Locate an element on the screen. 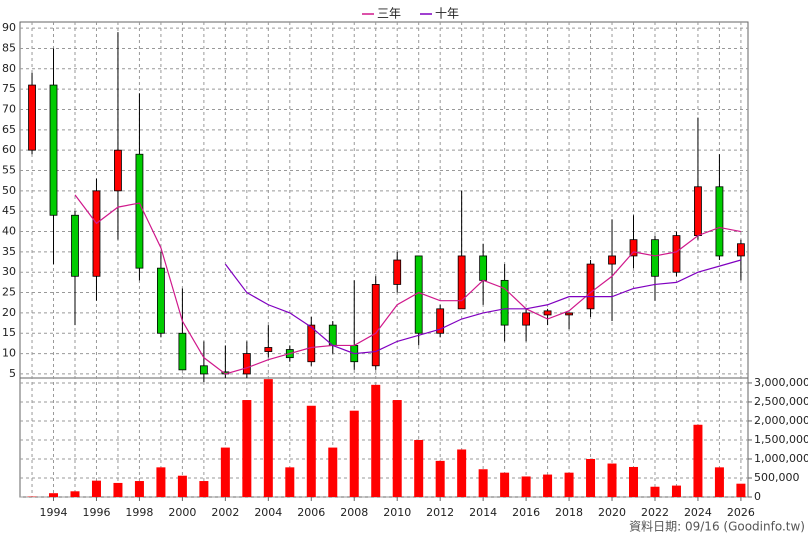 The height and width of the screenshot is (540, 808). x-tick-label: 2002 is located at coordinates (225, 512).